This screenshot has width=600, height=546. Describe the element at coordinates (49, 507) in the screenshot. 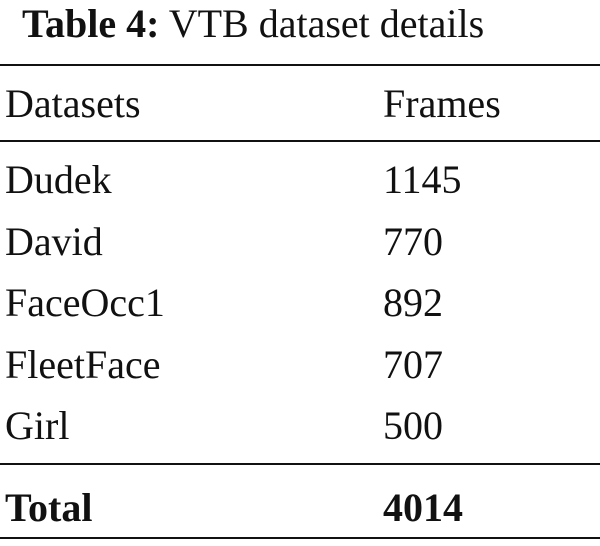

I see `total-label: Total` at that location.